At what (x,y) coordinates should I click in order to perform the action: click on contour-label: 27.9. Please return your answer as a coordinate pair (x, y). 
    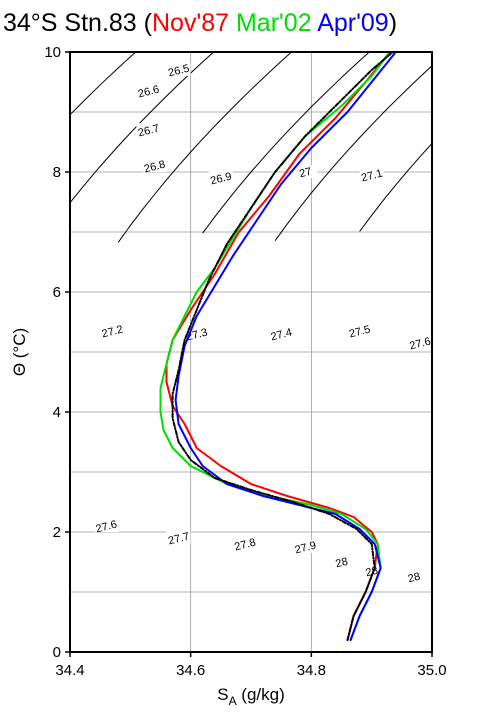
    Looking at the image, I should click on (306, 548).